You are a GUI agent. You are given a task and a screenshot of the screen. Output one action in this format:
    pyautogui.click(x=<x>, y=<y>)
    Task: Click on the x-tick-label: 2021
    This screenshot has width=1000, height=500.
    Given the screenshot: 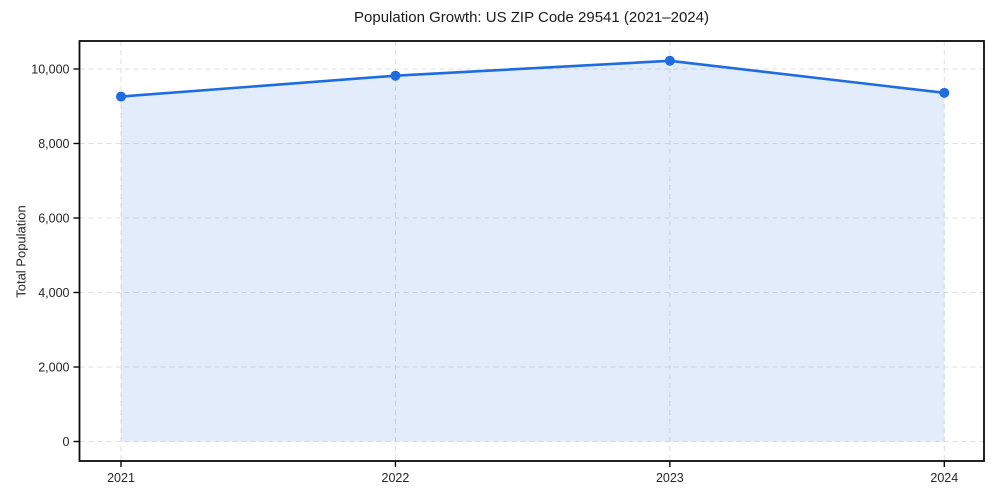 What is the action you would take?
    pyautogui.click(x=121, y=478)
    